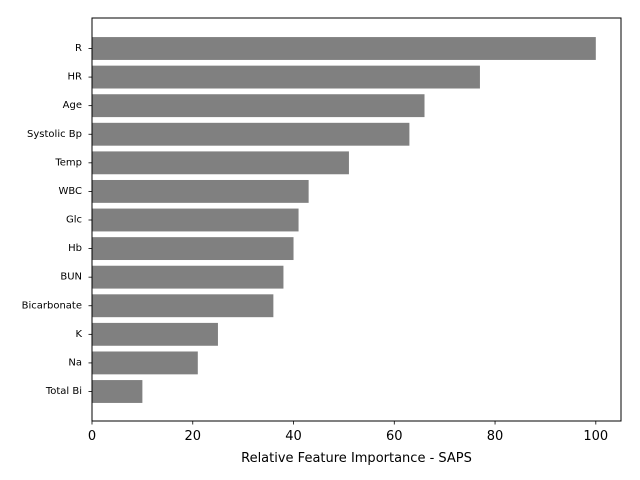 The width and height of the screenshot is (640, 480). What do you see at coordinates (183, 306) in the screenshot?
I see `bar-bicarbonate` at bounding box center [183, 306].